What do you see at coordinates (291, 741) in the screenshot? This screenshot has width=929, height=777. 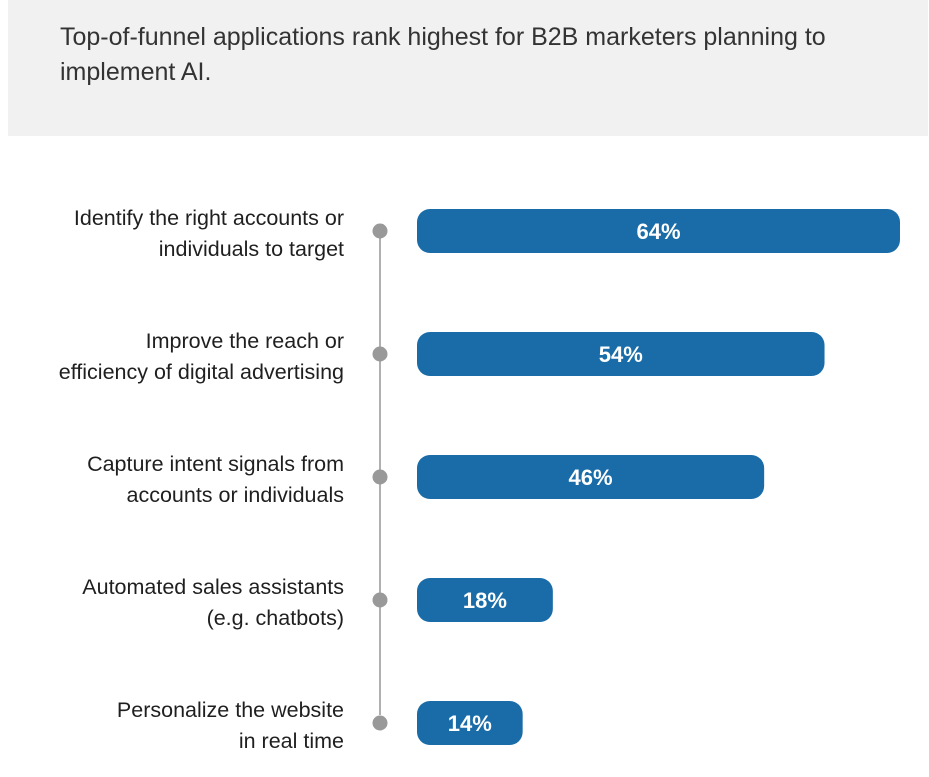 I see `category-label: in real time` at bounding box center [291, 741].